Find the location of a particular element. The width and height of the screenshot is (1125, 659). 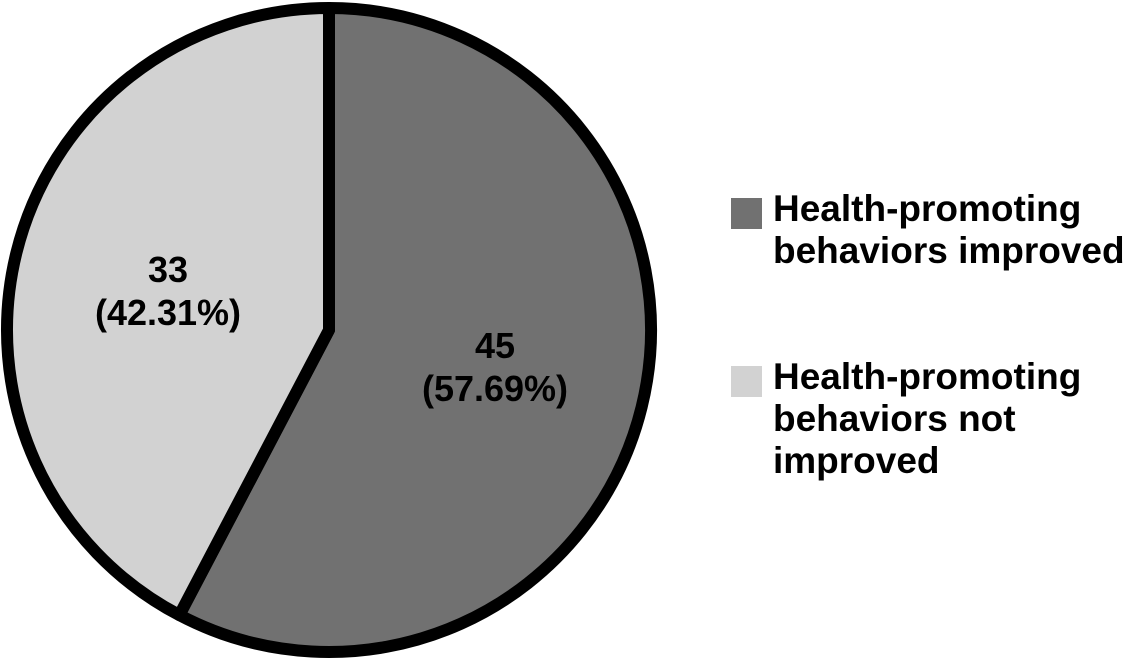

legend-item-not-improved: Health-promoting behaviors not improved is located at coordinates (928, 419).